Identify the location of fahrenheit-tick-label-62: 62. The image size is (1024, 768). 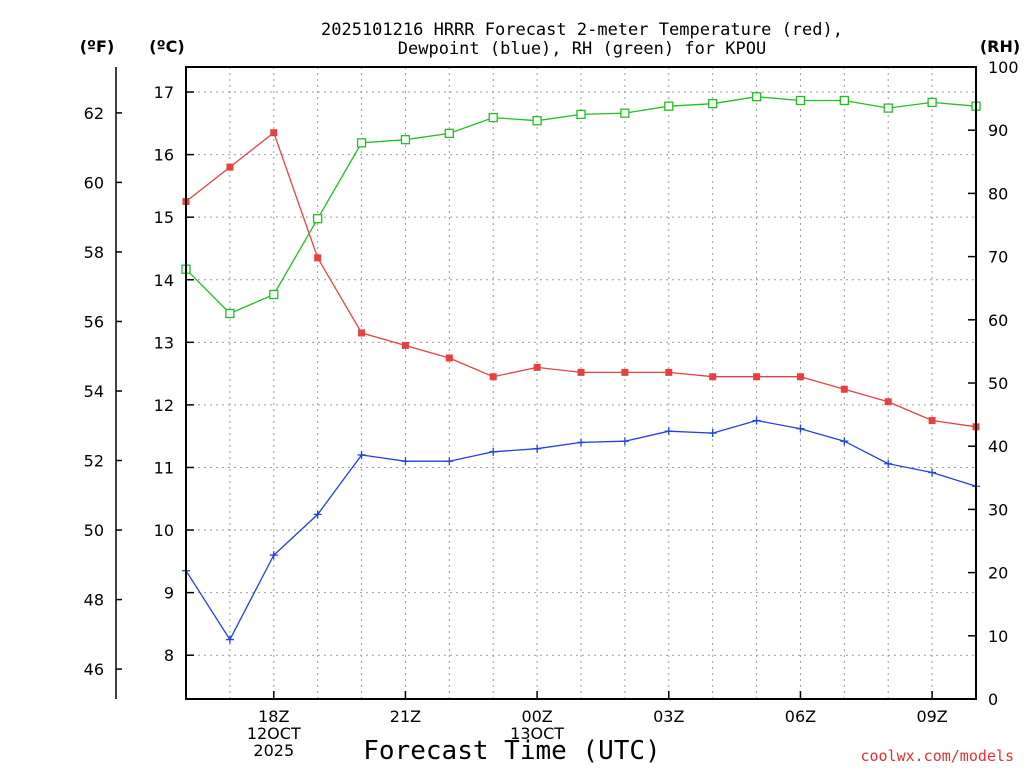
(94, 113).